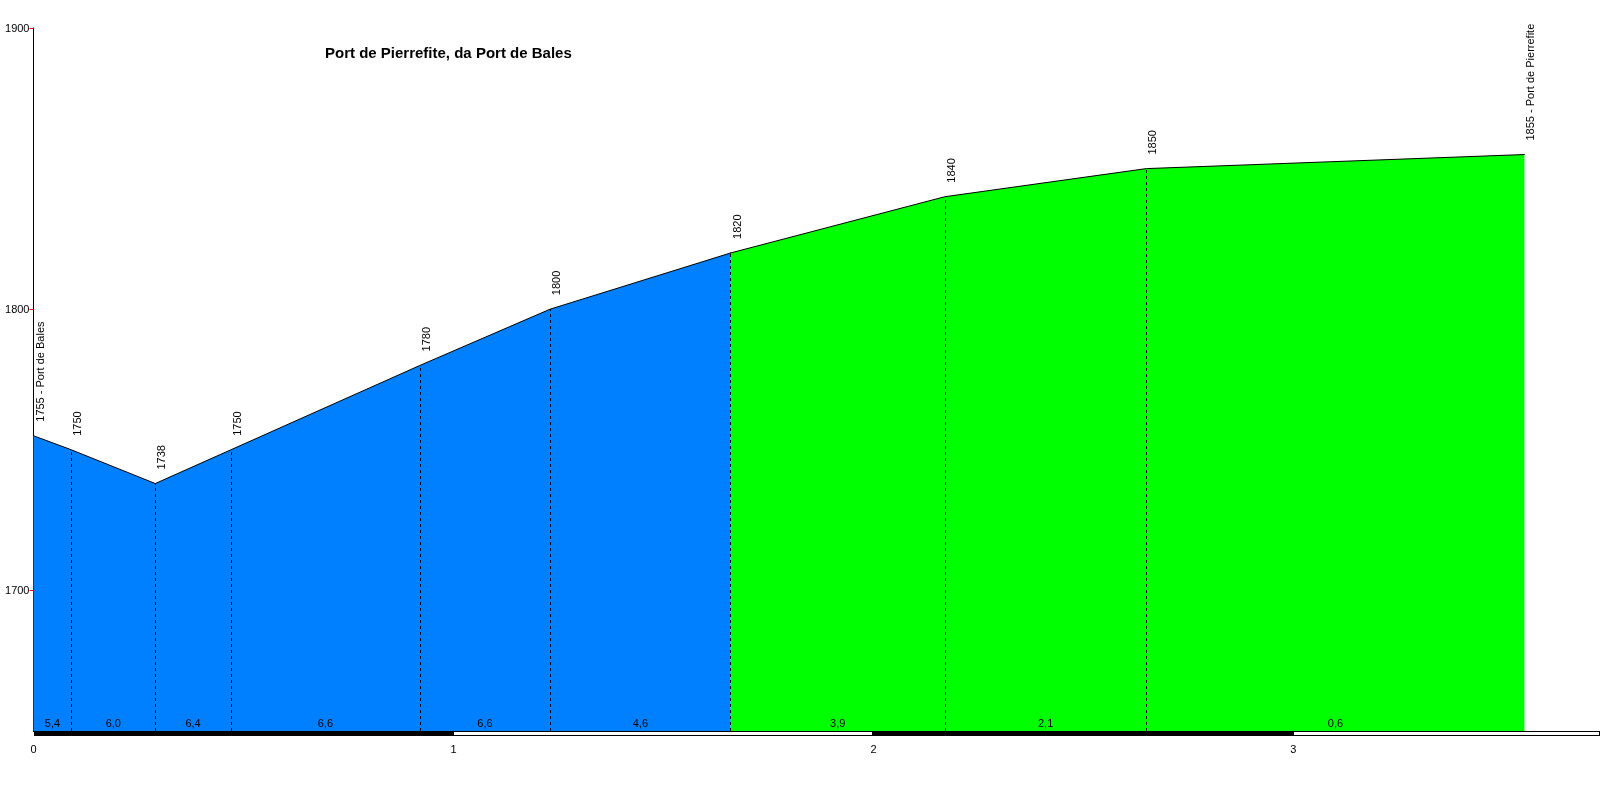  Describe the element at coordinates (39, 371) in the screenshot. I see `data-label: 1755 - Port de Bales` at that location.